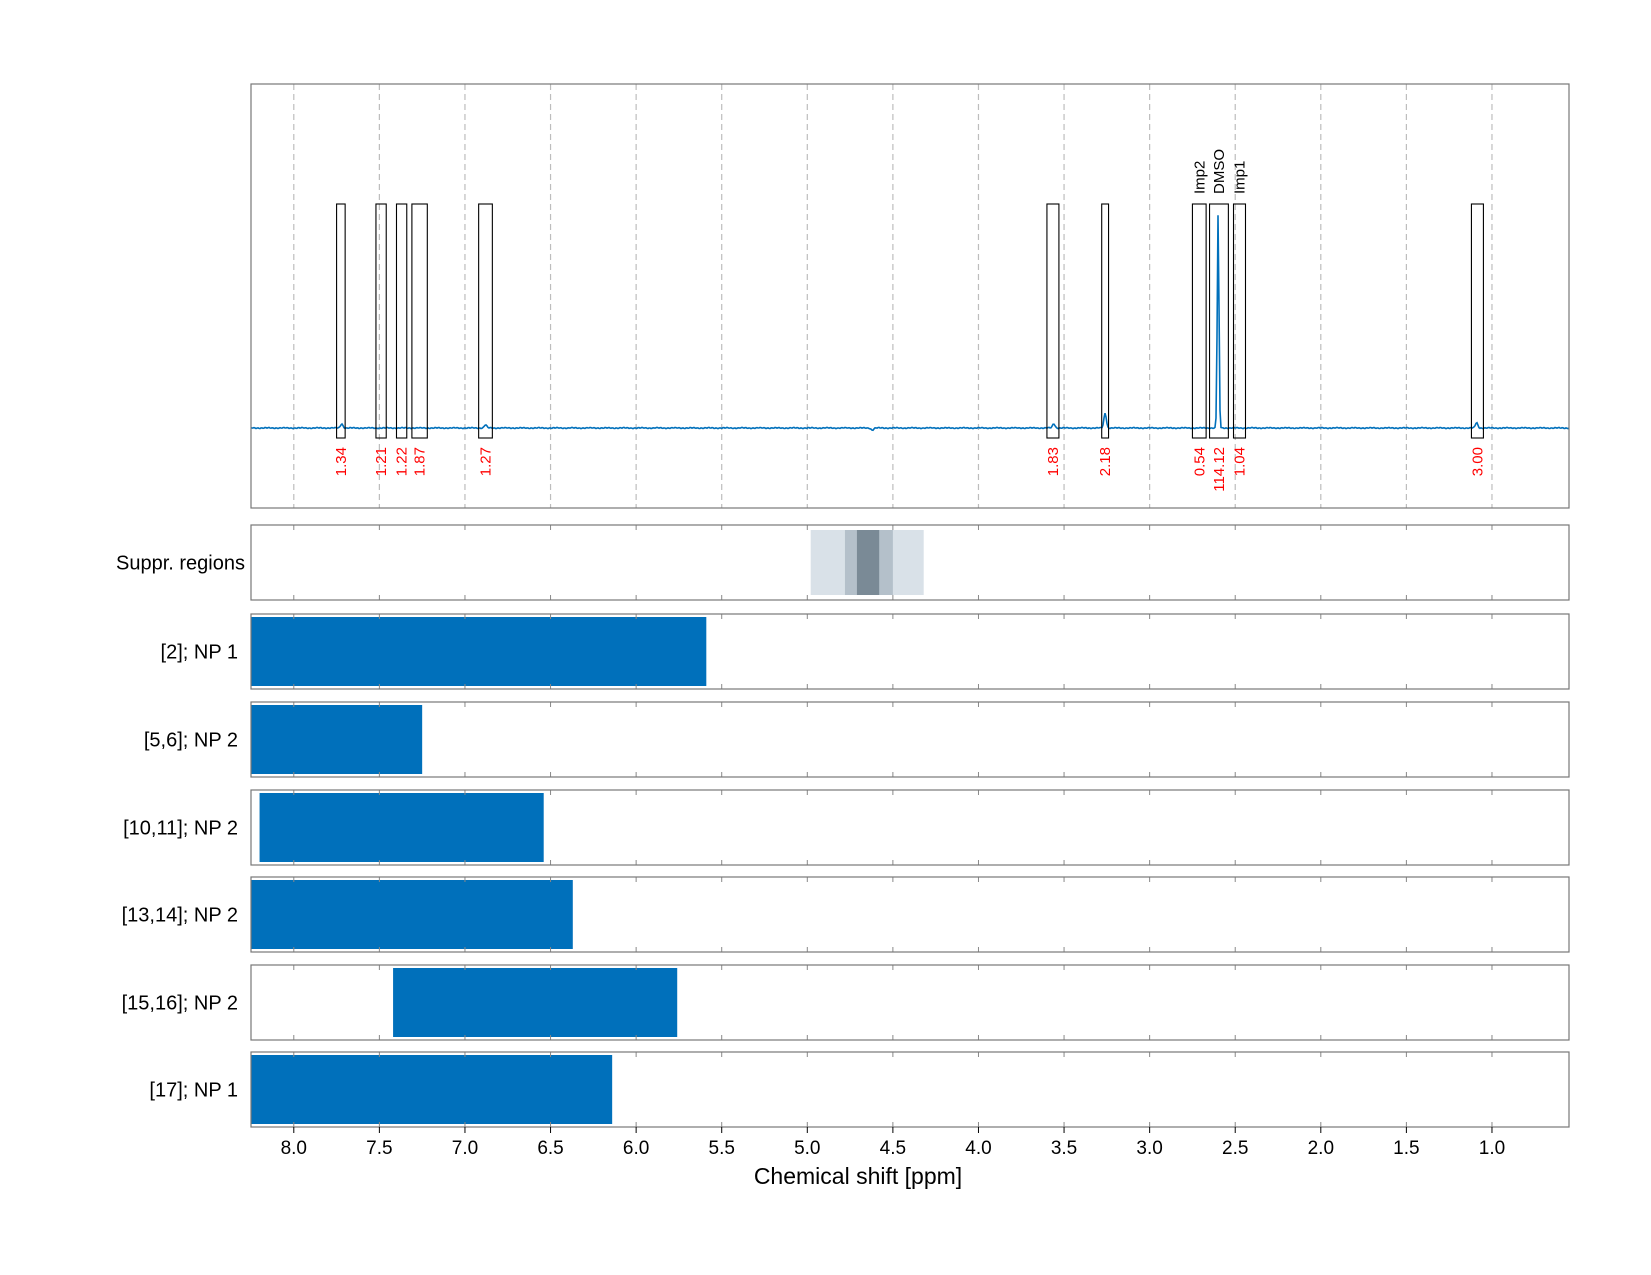 The width and height of the screenshot is (1651, 1275). Describe the element at coordinates (858, 1176) in the screenshot. I see `x-axis-label: Chemical shift [ppm]` at that location.